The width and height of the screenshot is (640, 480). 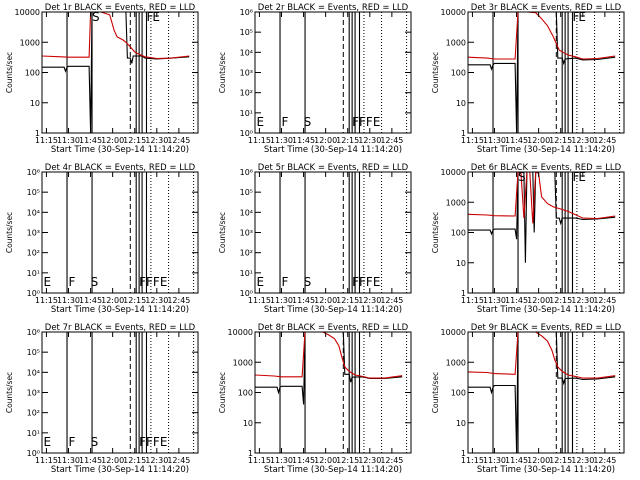 I want to click on y-tick-label: 10, so click(x=461, y=263).